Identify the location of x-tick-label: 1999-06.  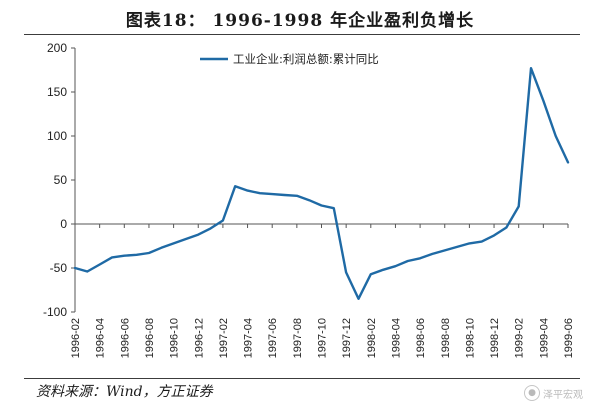
(569, 338).